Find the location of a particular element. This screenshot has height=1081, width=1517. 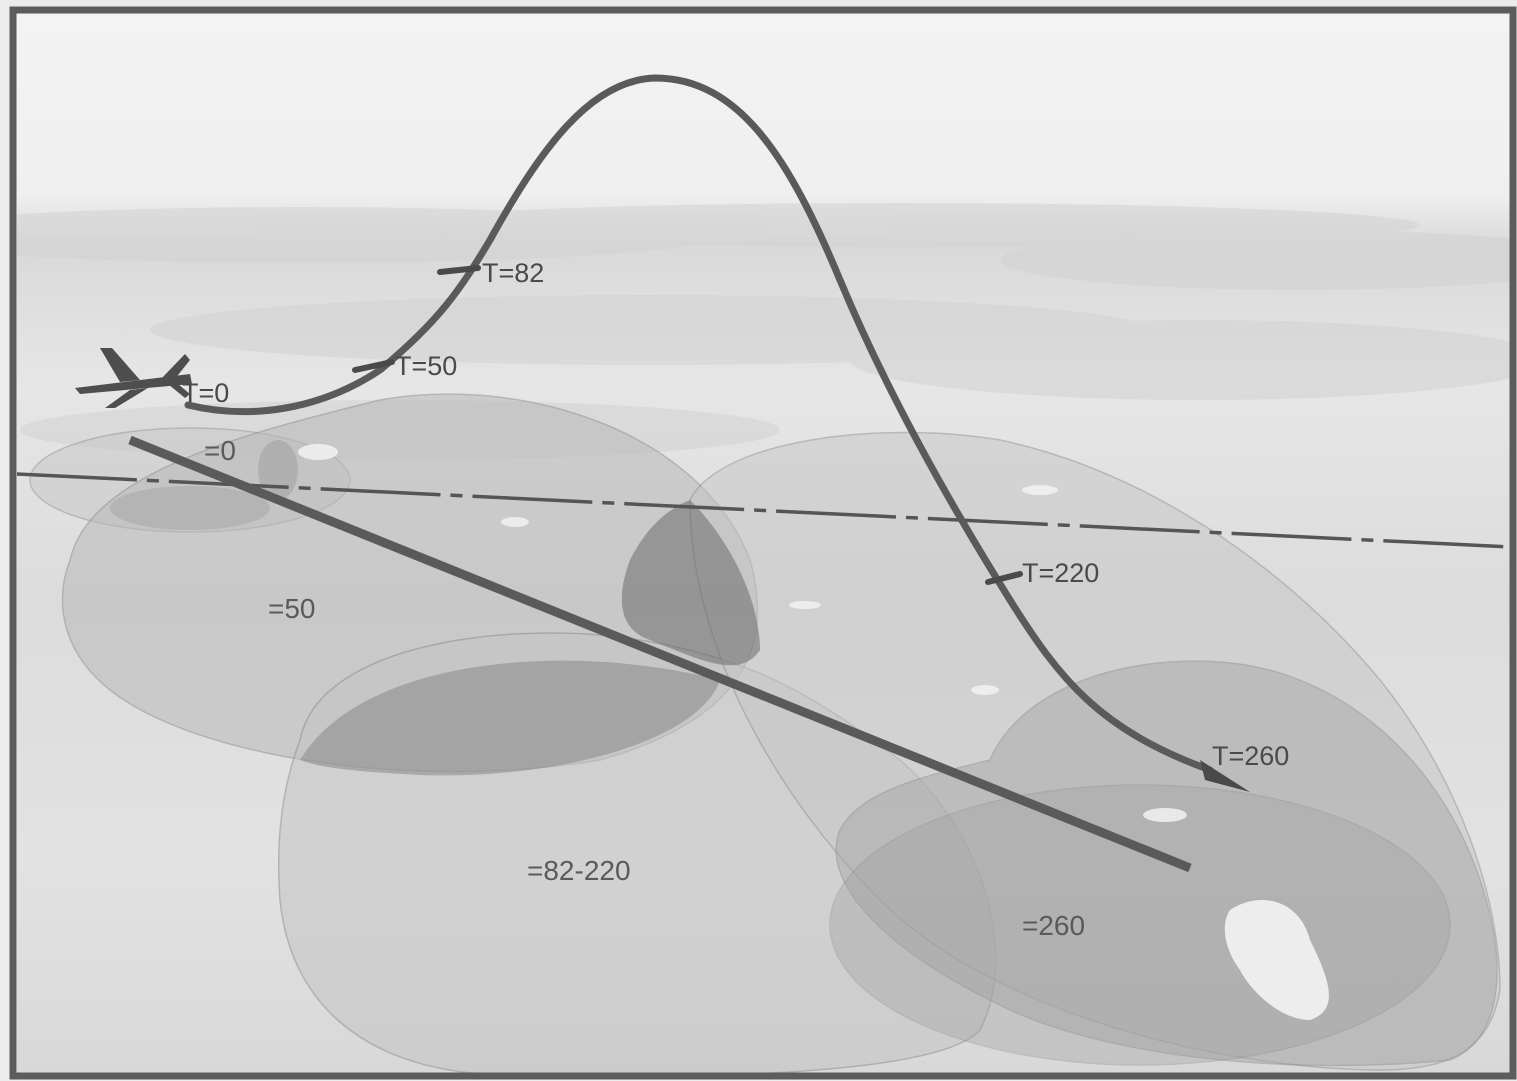

zone-260-highlight is located at coordinates (1276, 960).